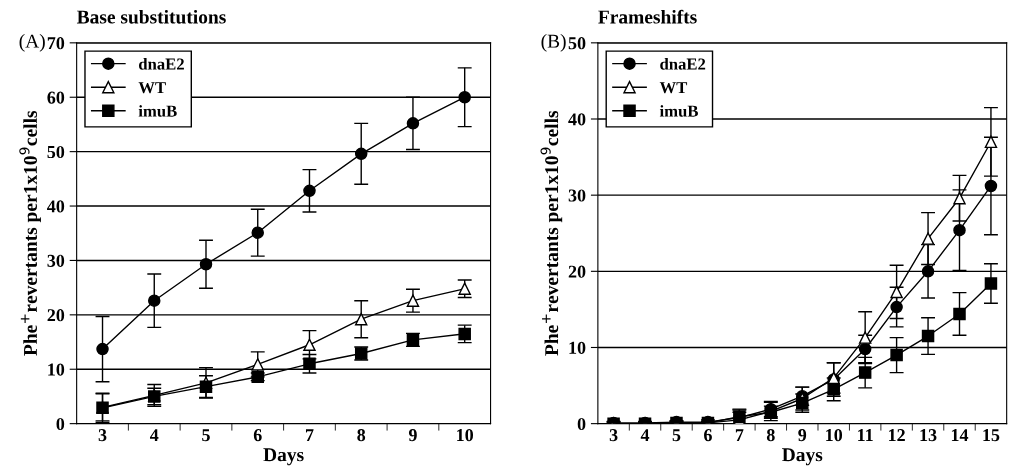  Describe the element at coordinates (647, 16) in the screenshot. I see `chart-title: Frameshifts` at that location.